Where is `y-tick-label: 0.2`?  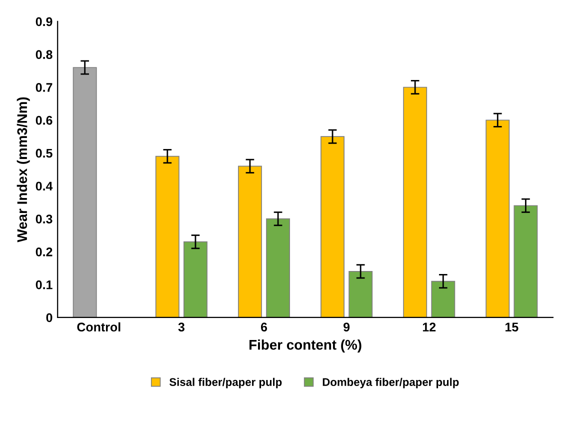
y-tick-label: 0.2 is located at coordinates (44, 251).